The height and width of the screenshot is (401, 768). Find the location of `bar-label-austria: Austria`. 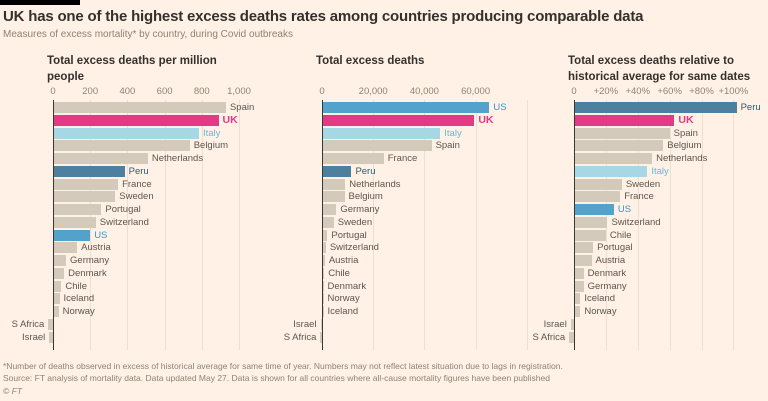

bar-label-austria: Austria is located at coordinates (96, 248).